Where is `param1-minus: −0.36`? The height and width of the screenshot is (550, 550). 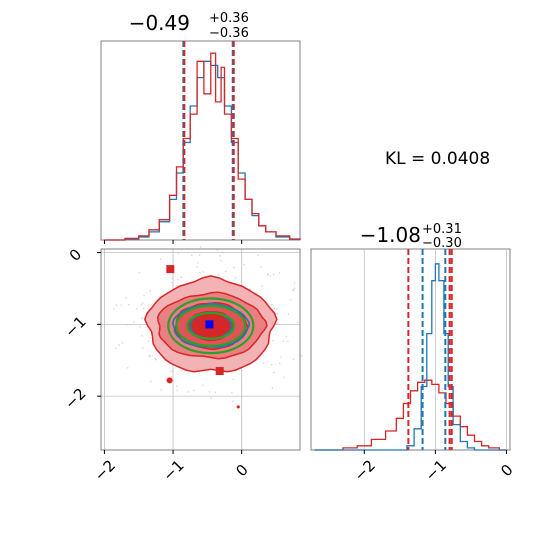
param1-minus: −0.36 is located at coordinates (229, 33).